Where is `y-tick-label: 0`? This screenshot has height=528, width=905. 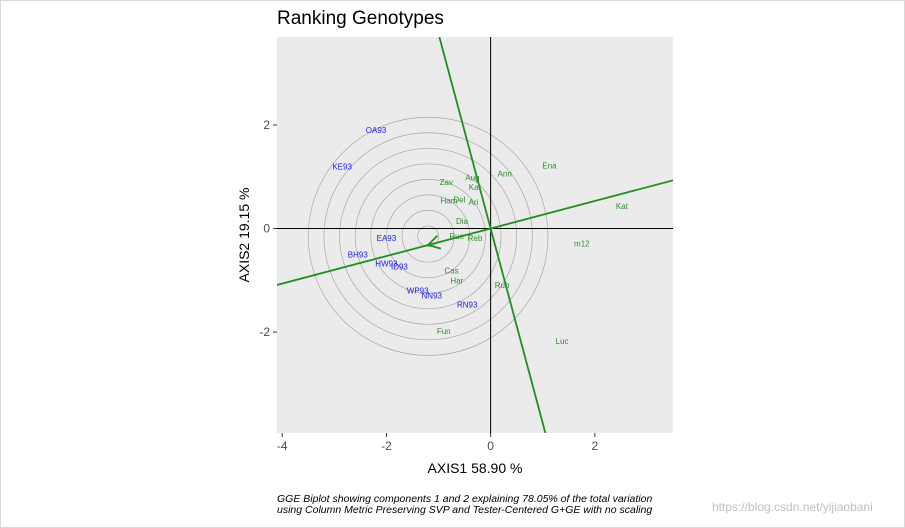
y-tick-label: 0 is located at coordinates (266, 229).